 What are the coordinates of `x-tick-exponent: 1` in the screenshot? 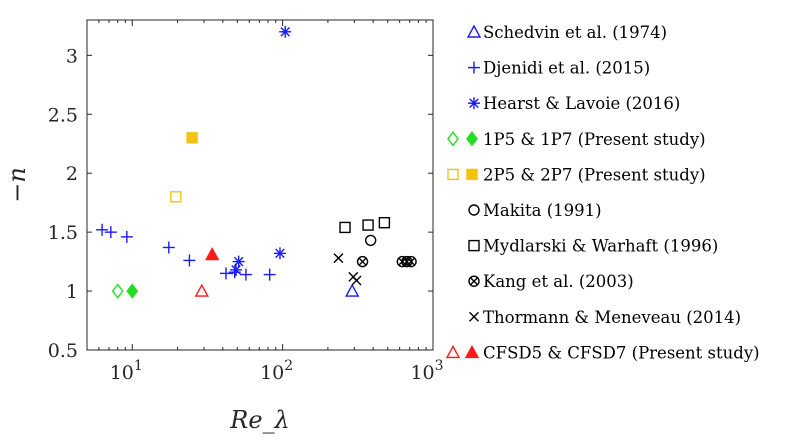 It's located at (138, 366).